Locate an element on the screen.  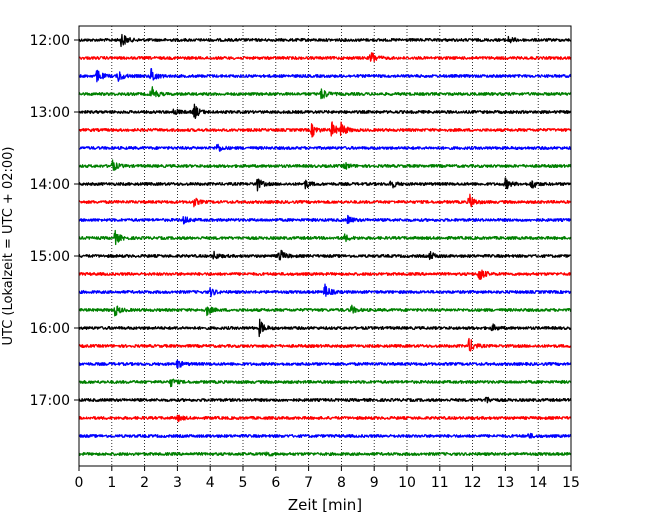
x-tick-label: 1 is located at coordinates (111, 483).